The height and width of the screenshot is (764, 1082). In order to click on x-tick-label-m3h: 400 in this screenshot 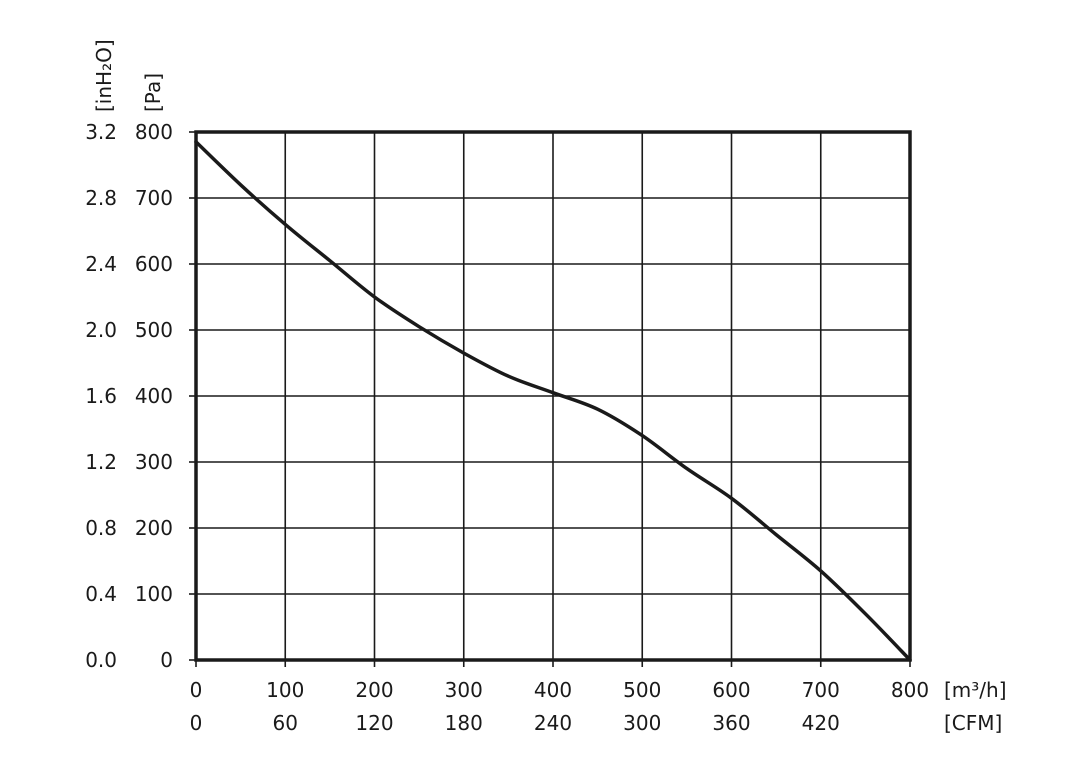, I will do `click(553, 690)`.